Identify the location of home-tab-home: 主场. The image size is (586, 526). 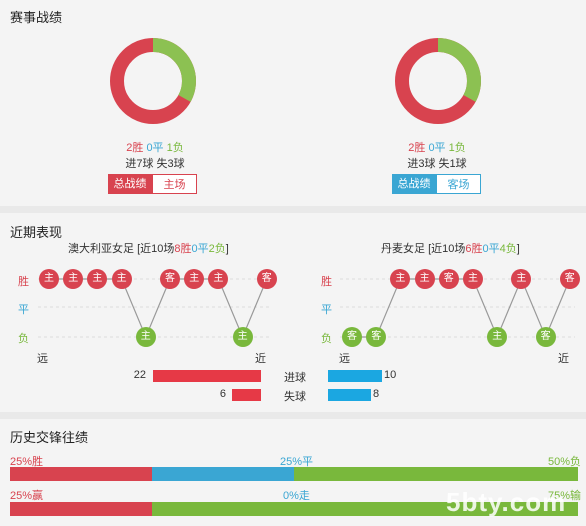
(174, 184).